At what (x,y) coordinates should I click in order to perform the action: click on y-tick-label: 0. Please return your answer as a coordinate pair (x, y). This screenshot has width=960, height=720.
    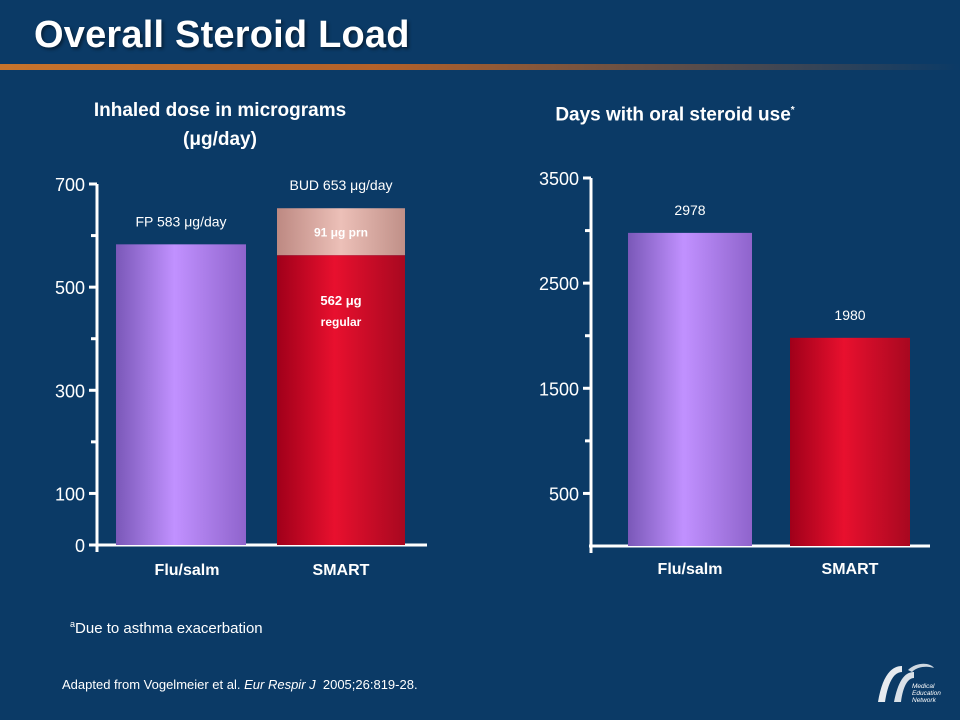
    Looking at the image, I should click on (80, 546).